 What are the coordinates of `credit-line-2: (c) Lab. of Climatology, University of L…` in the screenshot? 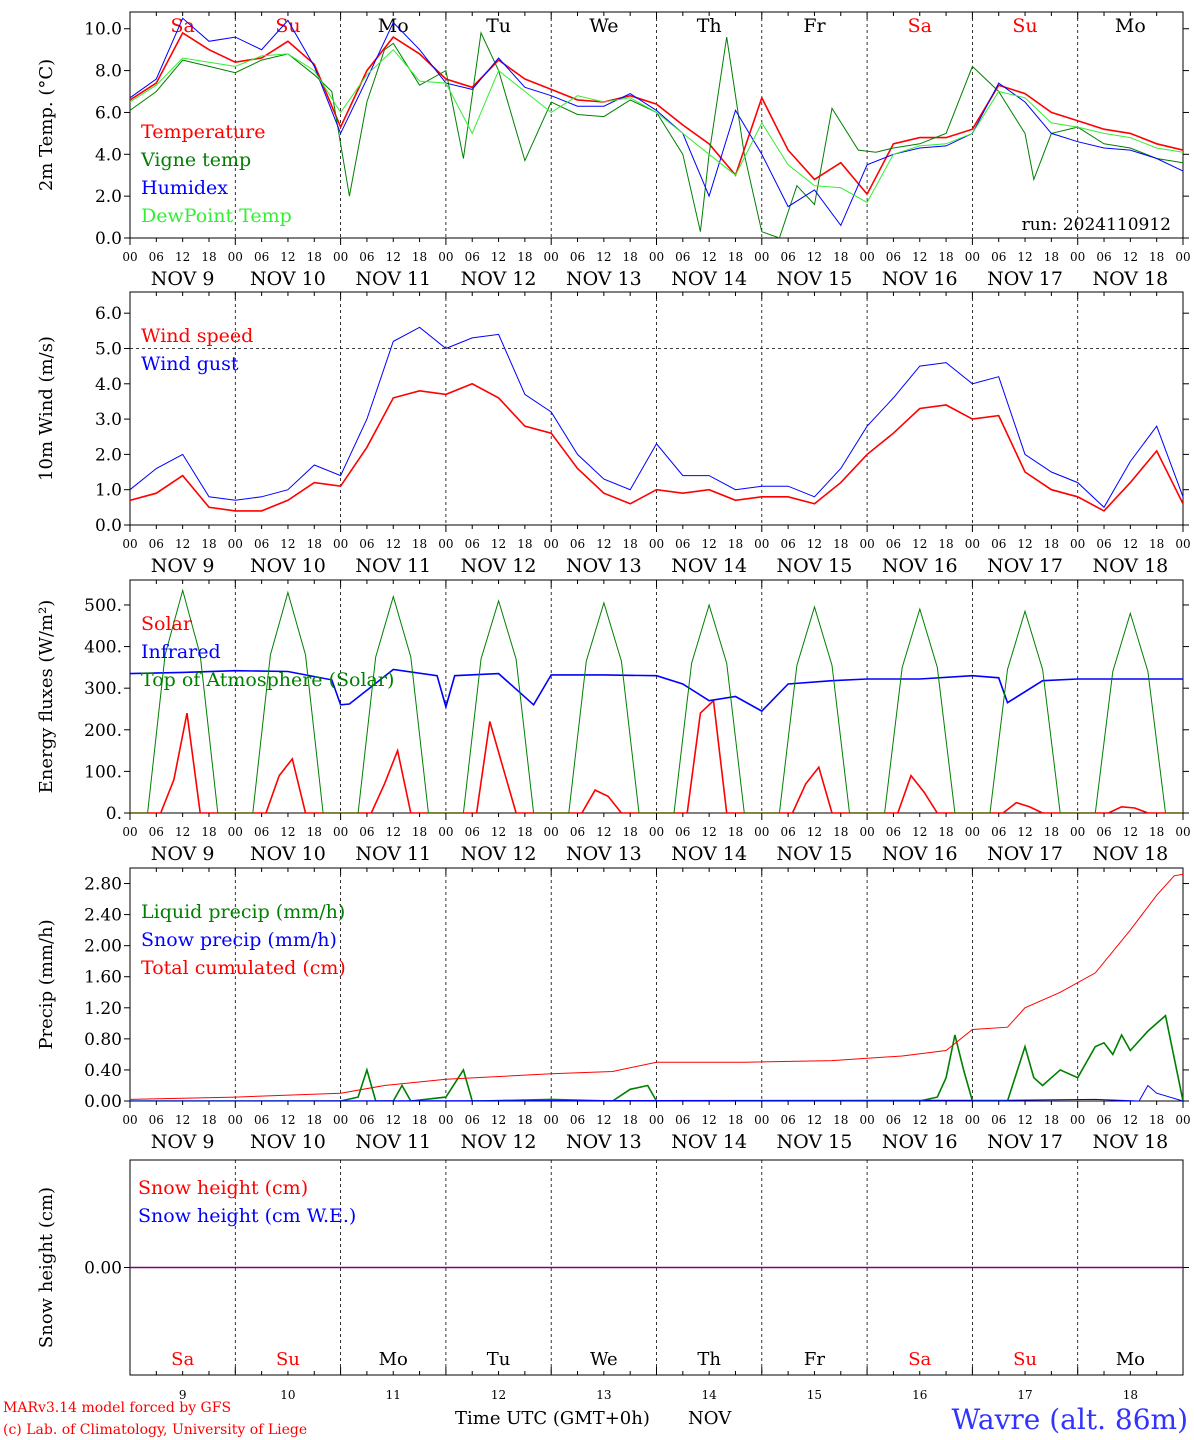 It's located at (155, 1430).